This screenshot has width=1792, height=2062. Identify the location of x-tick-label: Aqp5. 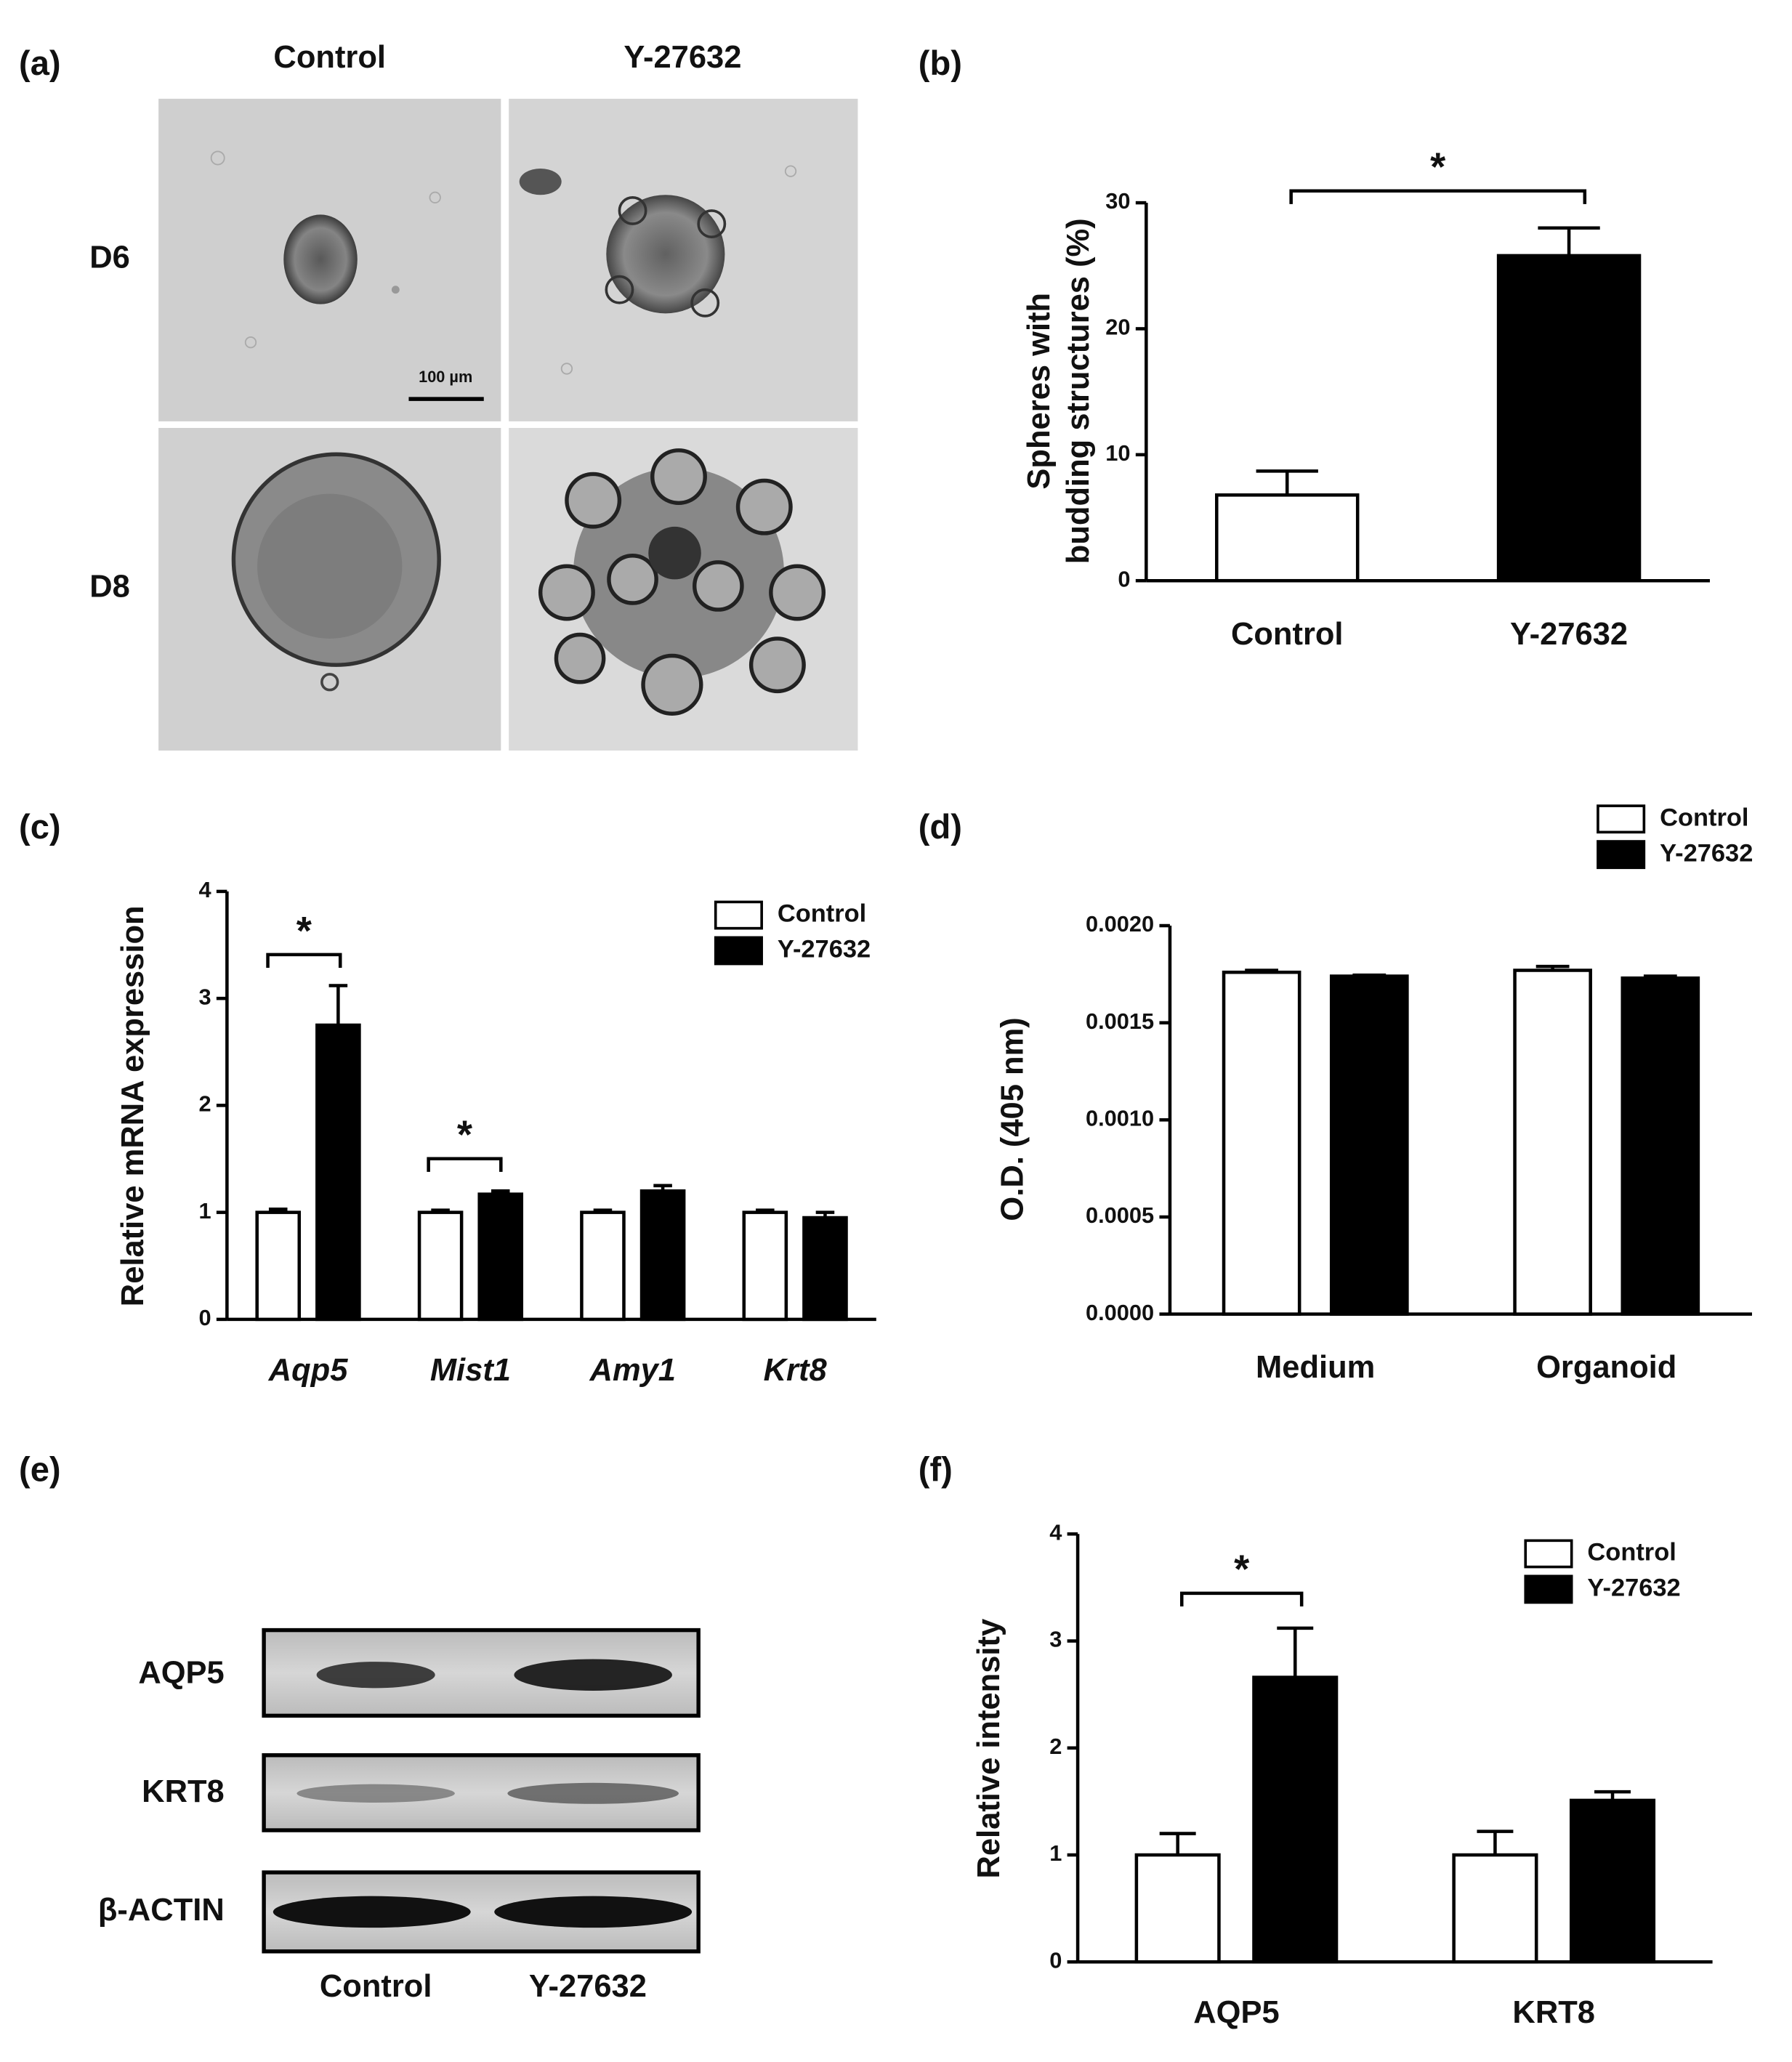
(308, 1371).